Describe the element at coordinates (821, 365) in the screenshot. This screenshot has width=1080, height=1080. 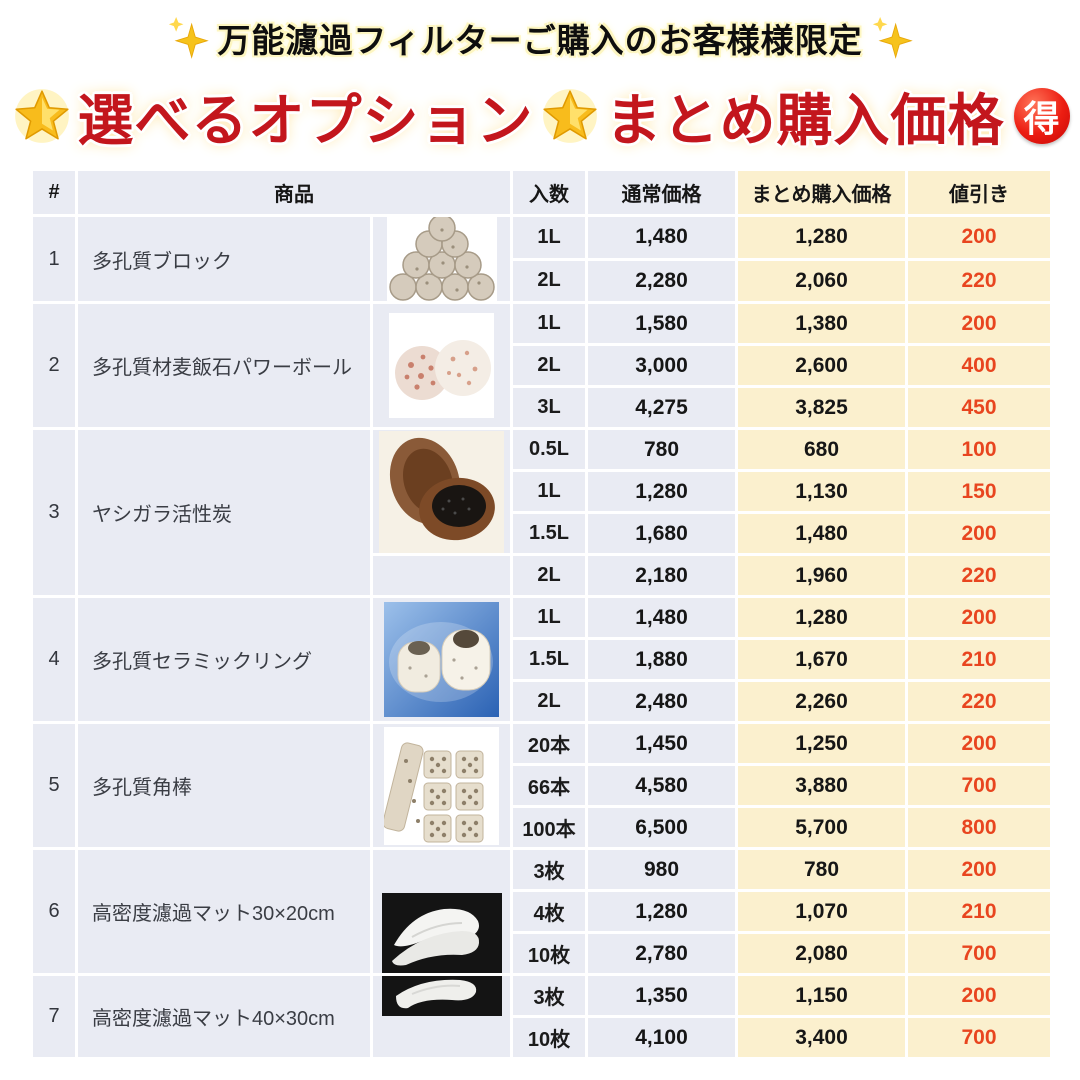
I see `bulk-price-cell: 2,600` at that location.